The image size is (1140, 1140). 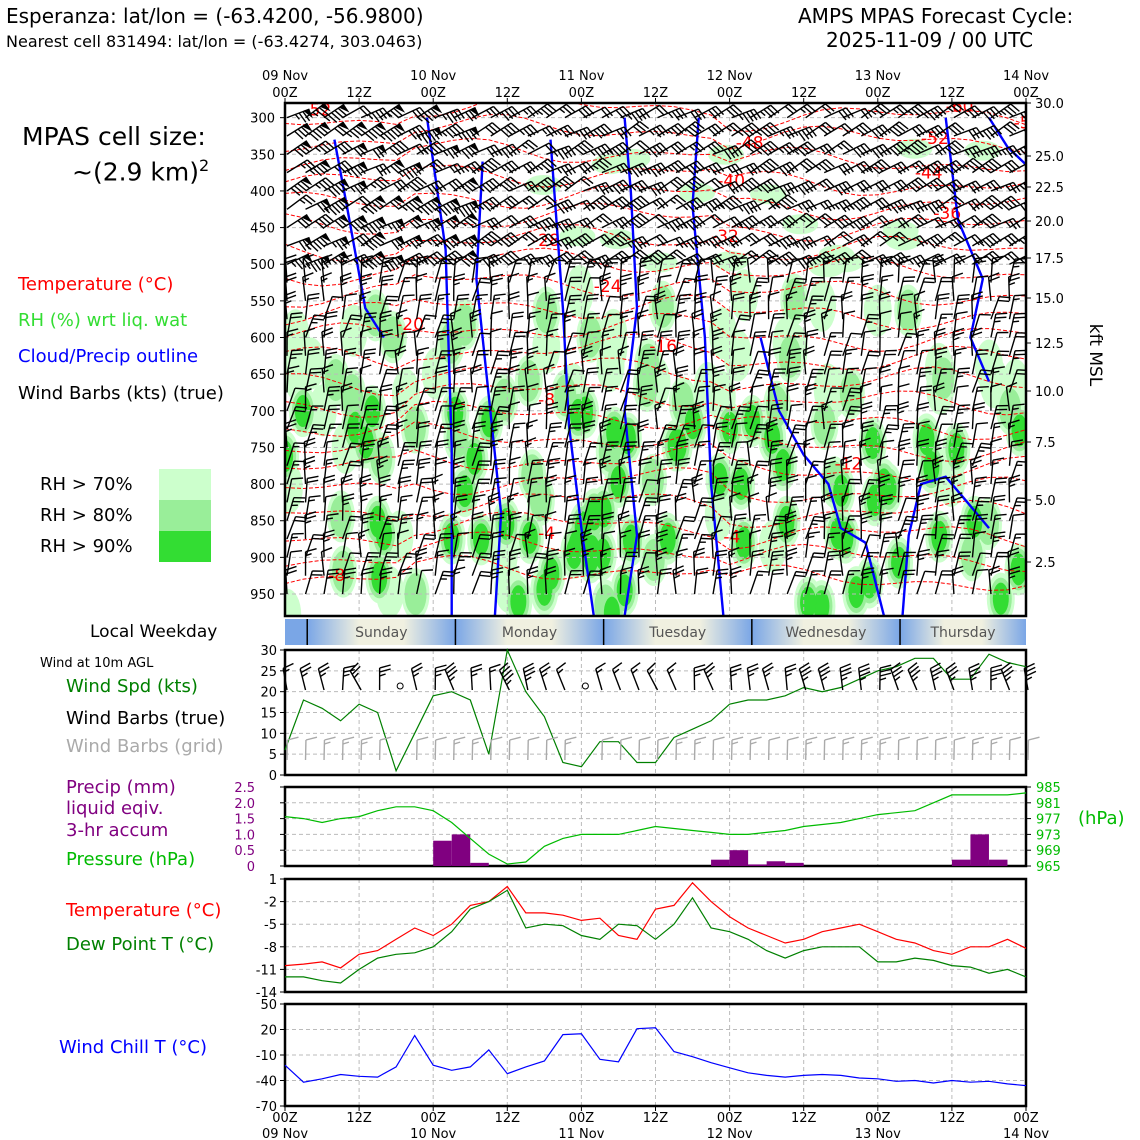 What do you see at coordinates (266, 1056) in the screenshot?
I see `y-tick-label: -10` at bounding box center [266, 1056].